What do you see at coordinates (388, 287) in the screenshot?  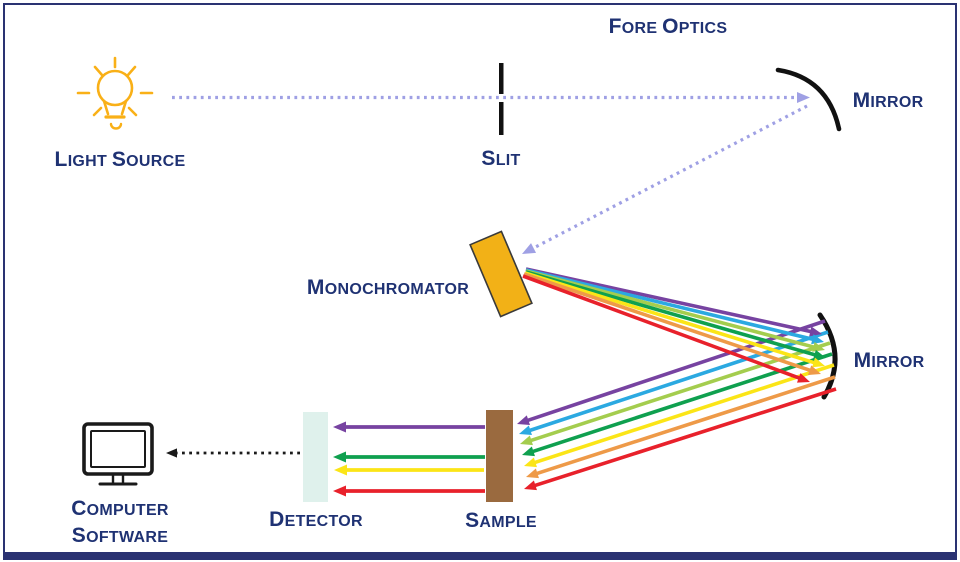 I see `monochromator-label: Monochromator` at bounding box center [388, 287].